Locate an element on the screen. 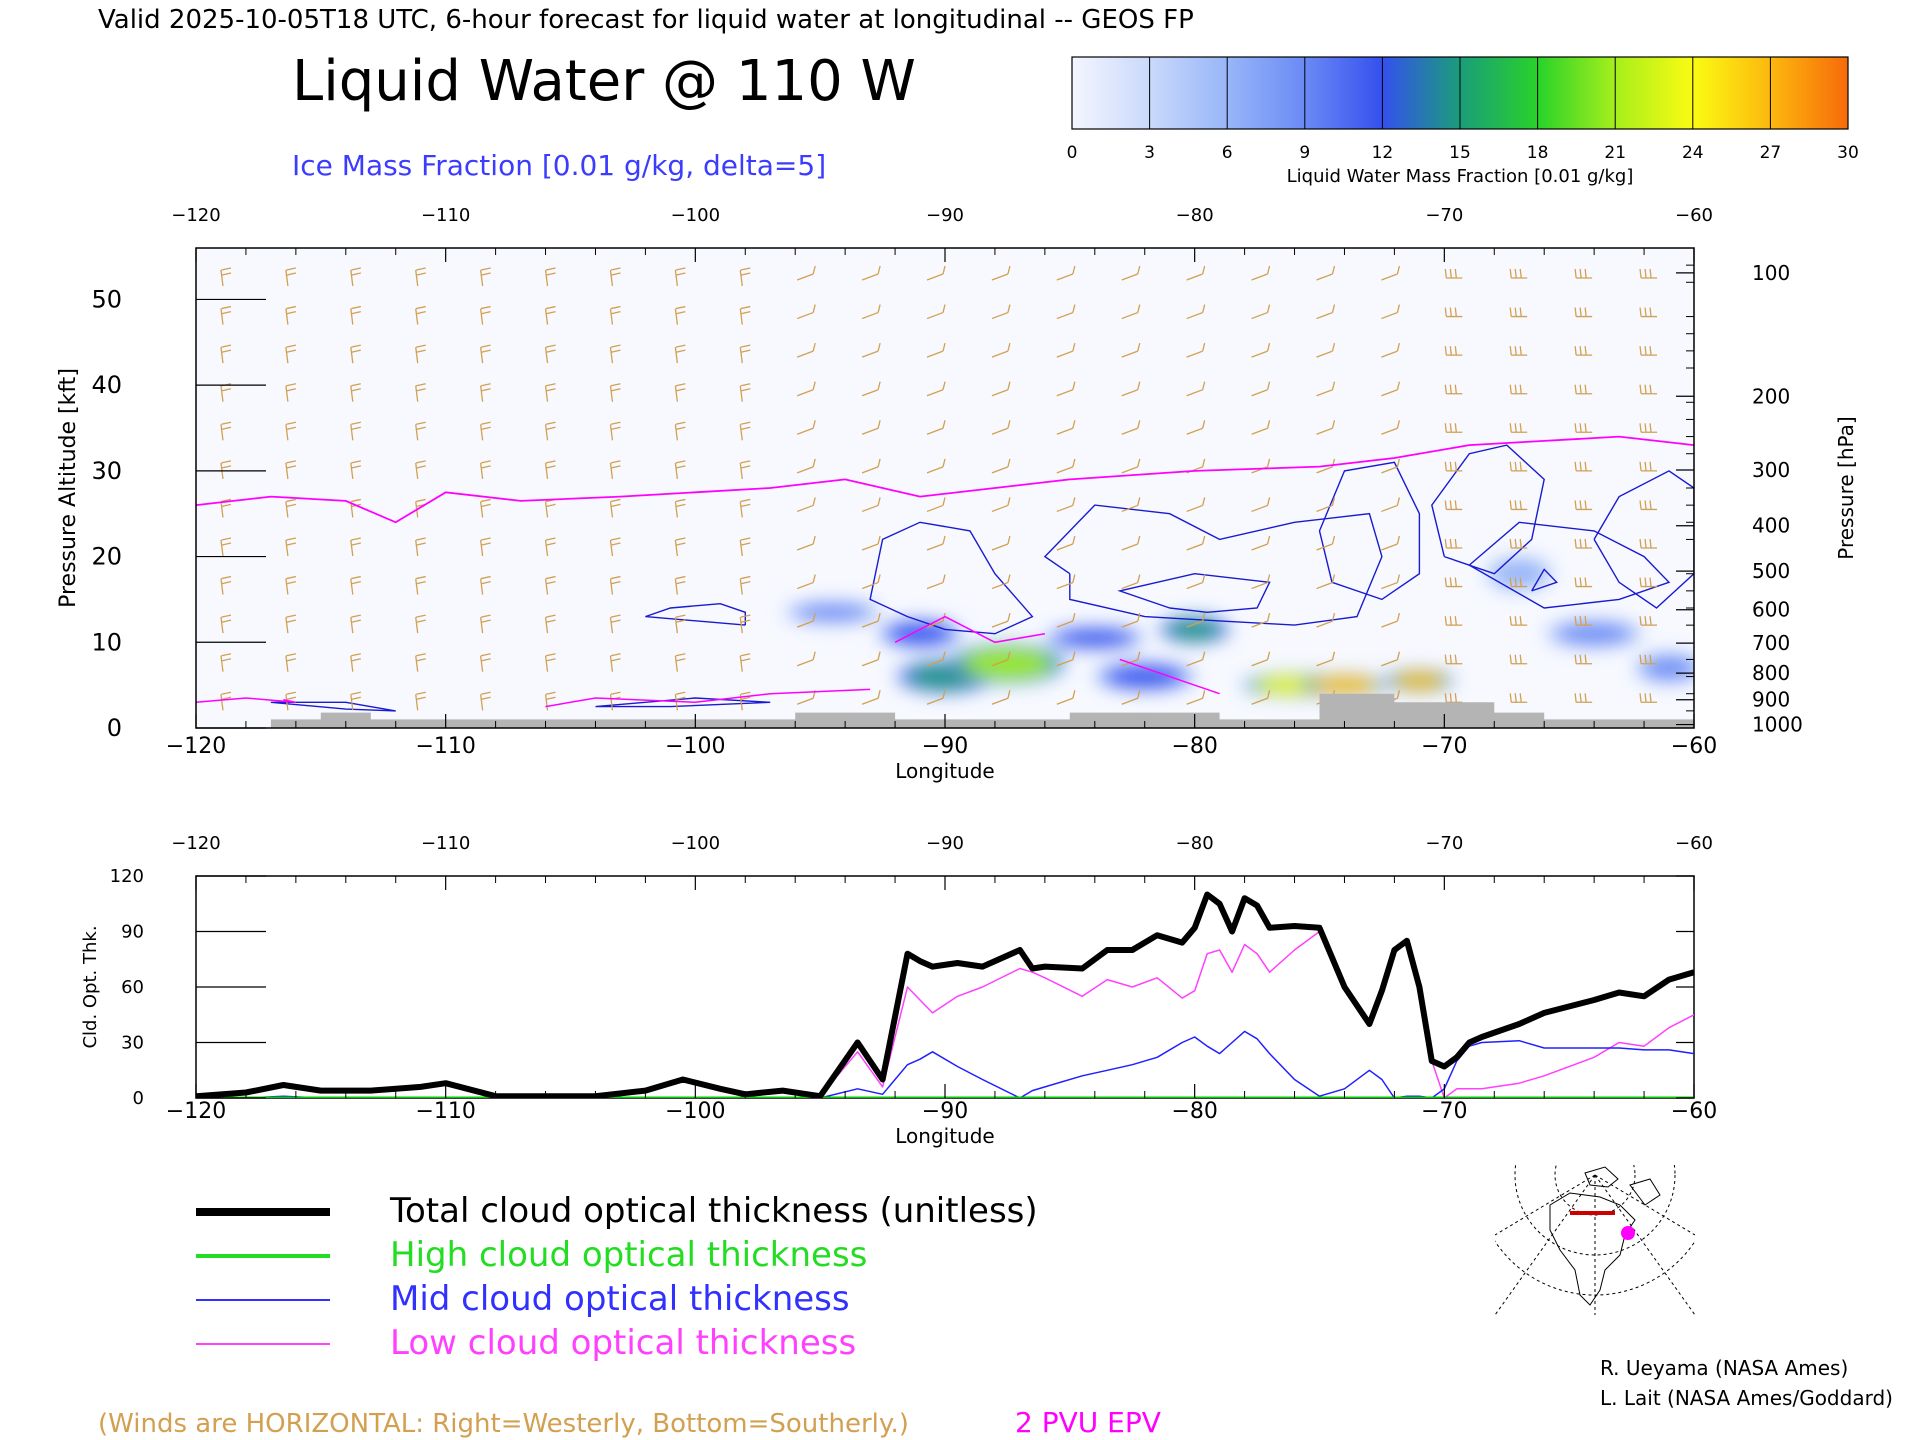 This screenshot has height=1440, width=1920. colorbar-tick-label: 30 is located at coordinates (1848, 153).